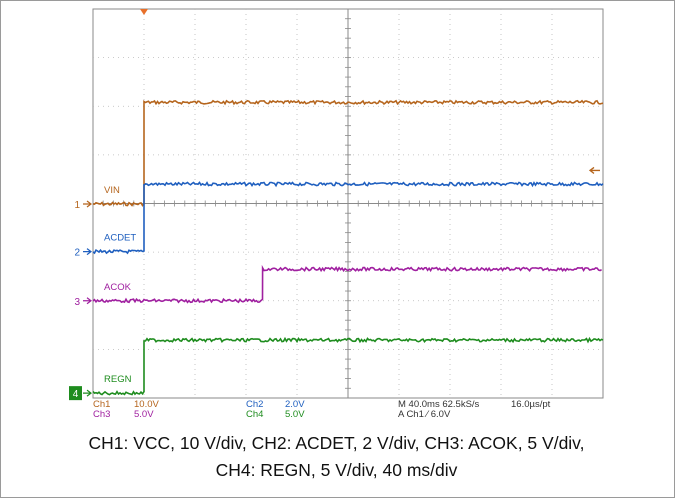 The height and width of the screenshot is (498, 675). What do you see at coordinates (348, 366) in the screenshot?
I see `trace-regn` at bounding box center [348, 366].